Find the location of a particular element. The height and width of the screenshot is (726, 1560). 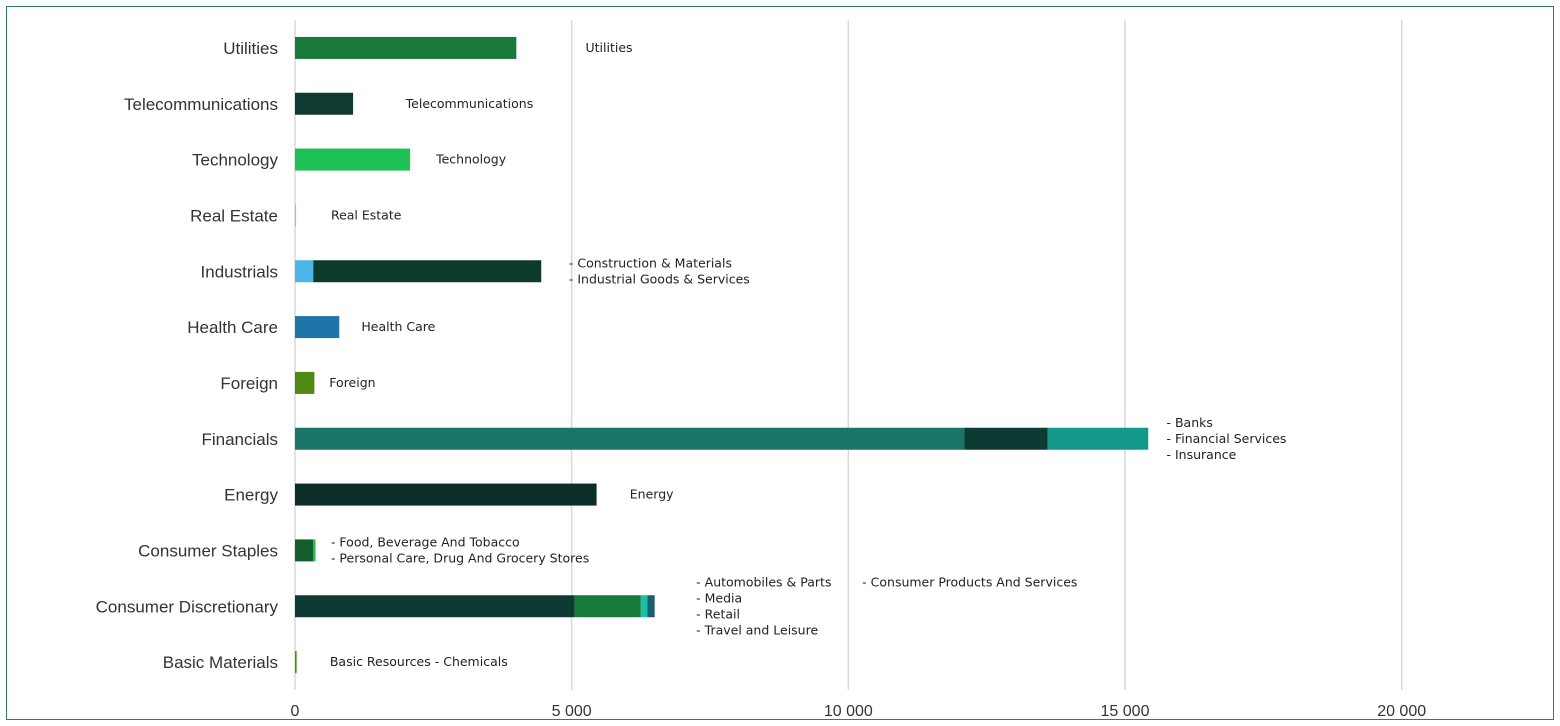

category-label: Industrials is located at coordinates (239, 271).